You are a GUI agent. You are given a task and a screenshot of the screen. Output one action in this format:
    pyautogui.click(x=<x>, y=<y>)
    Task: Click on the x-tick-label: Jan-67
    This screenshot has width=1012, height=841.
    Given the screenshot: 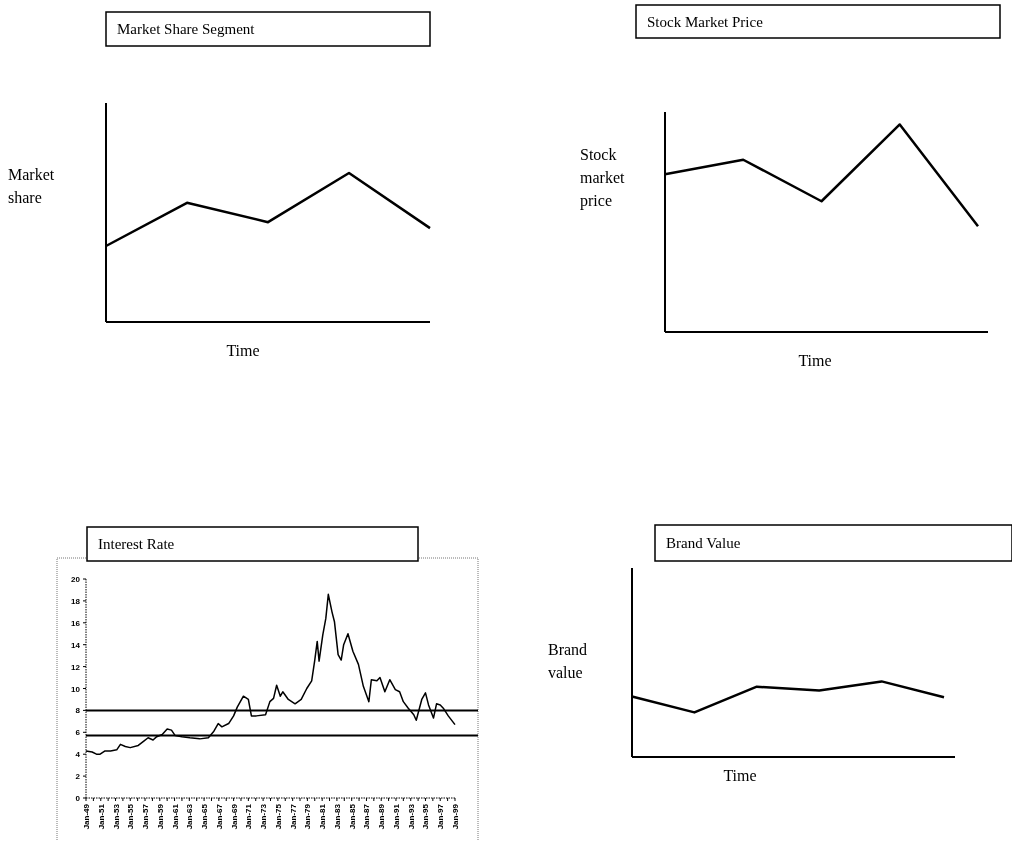 What is the action you would take?
    pyautogui.click(x=219, y=816)
    